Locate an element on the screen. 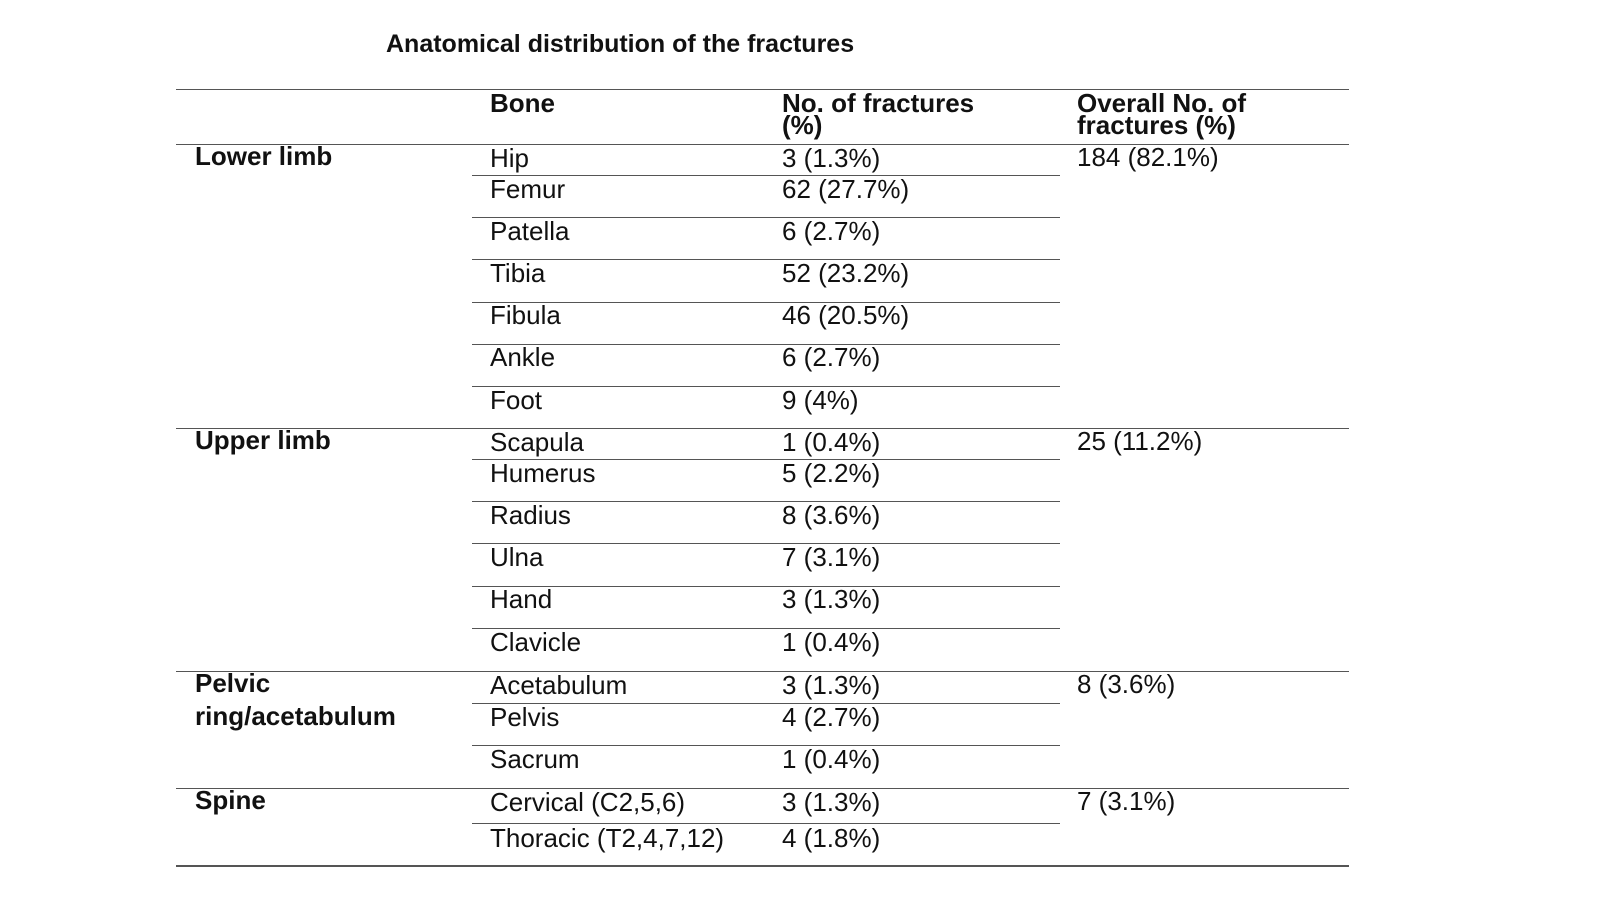  bone-cell: Fibula is located at coordinates (525, 315).